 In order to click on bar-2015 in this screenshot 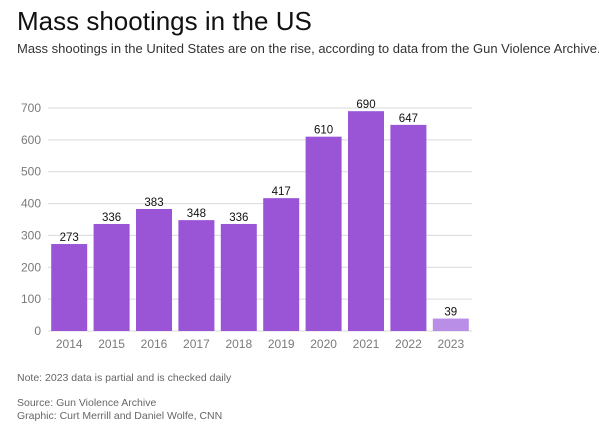, I will do `click(111, 277)`.